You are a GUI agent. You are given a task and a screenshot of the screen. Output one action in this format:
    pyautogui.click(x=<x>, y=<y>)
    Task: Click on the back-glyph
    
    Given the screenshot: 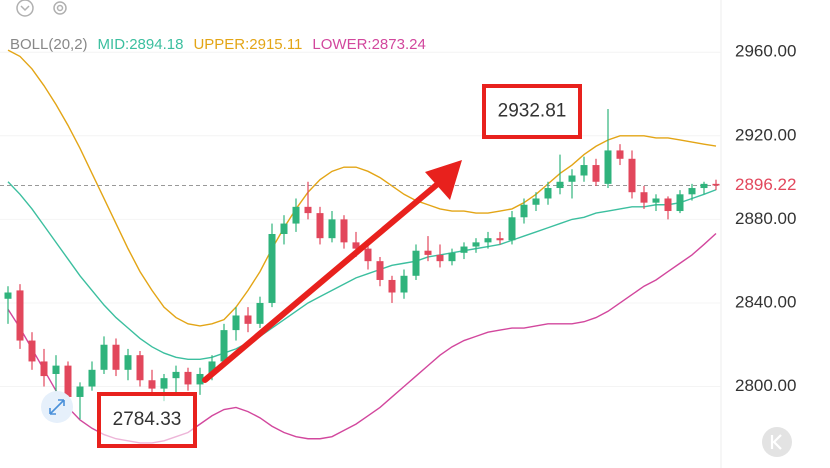 What is the action you would take?
    pyautogui.click(x=776, y=442)
    